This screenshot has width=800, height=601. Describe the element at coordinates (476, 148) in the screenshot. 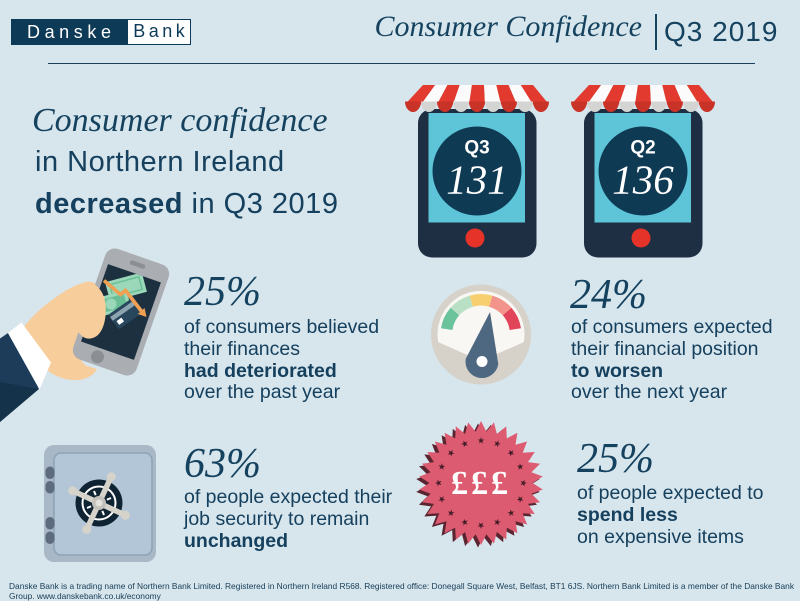

I see `svg-text: Q3` at that location.